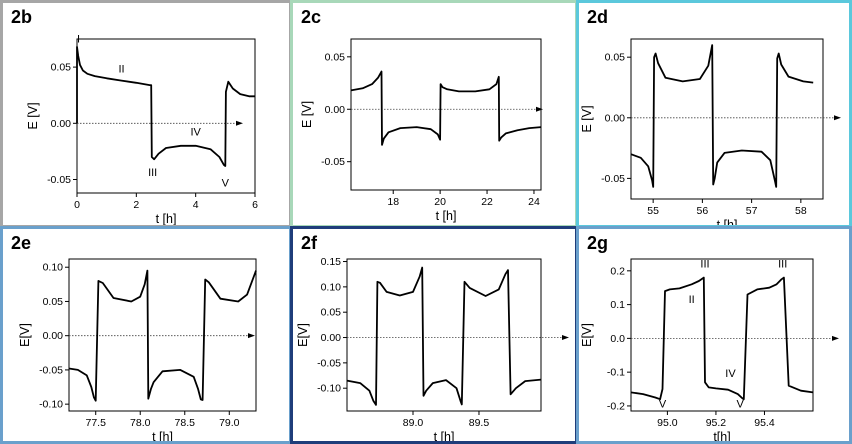  Describe the element at coordinates (413, 423) in the screenshot. I see `x-tick-label: 89.0` at that location.